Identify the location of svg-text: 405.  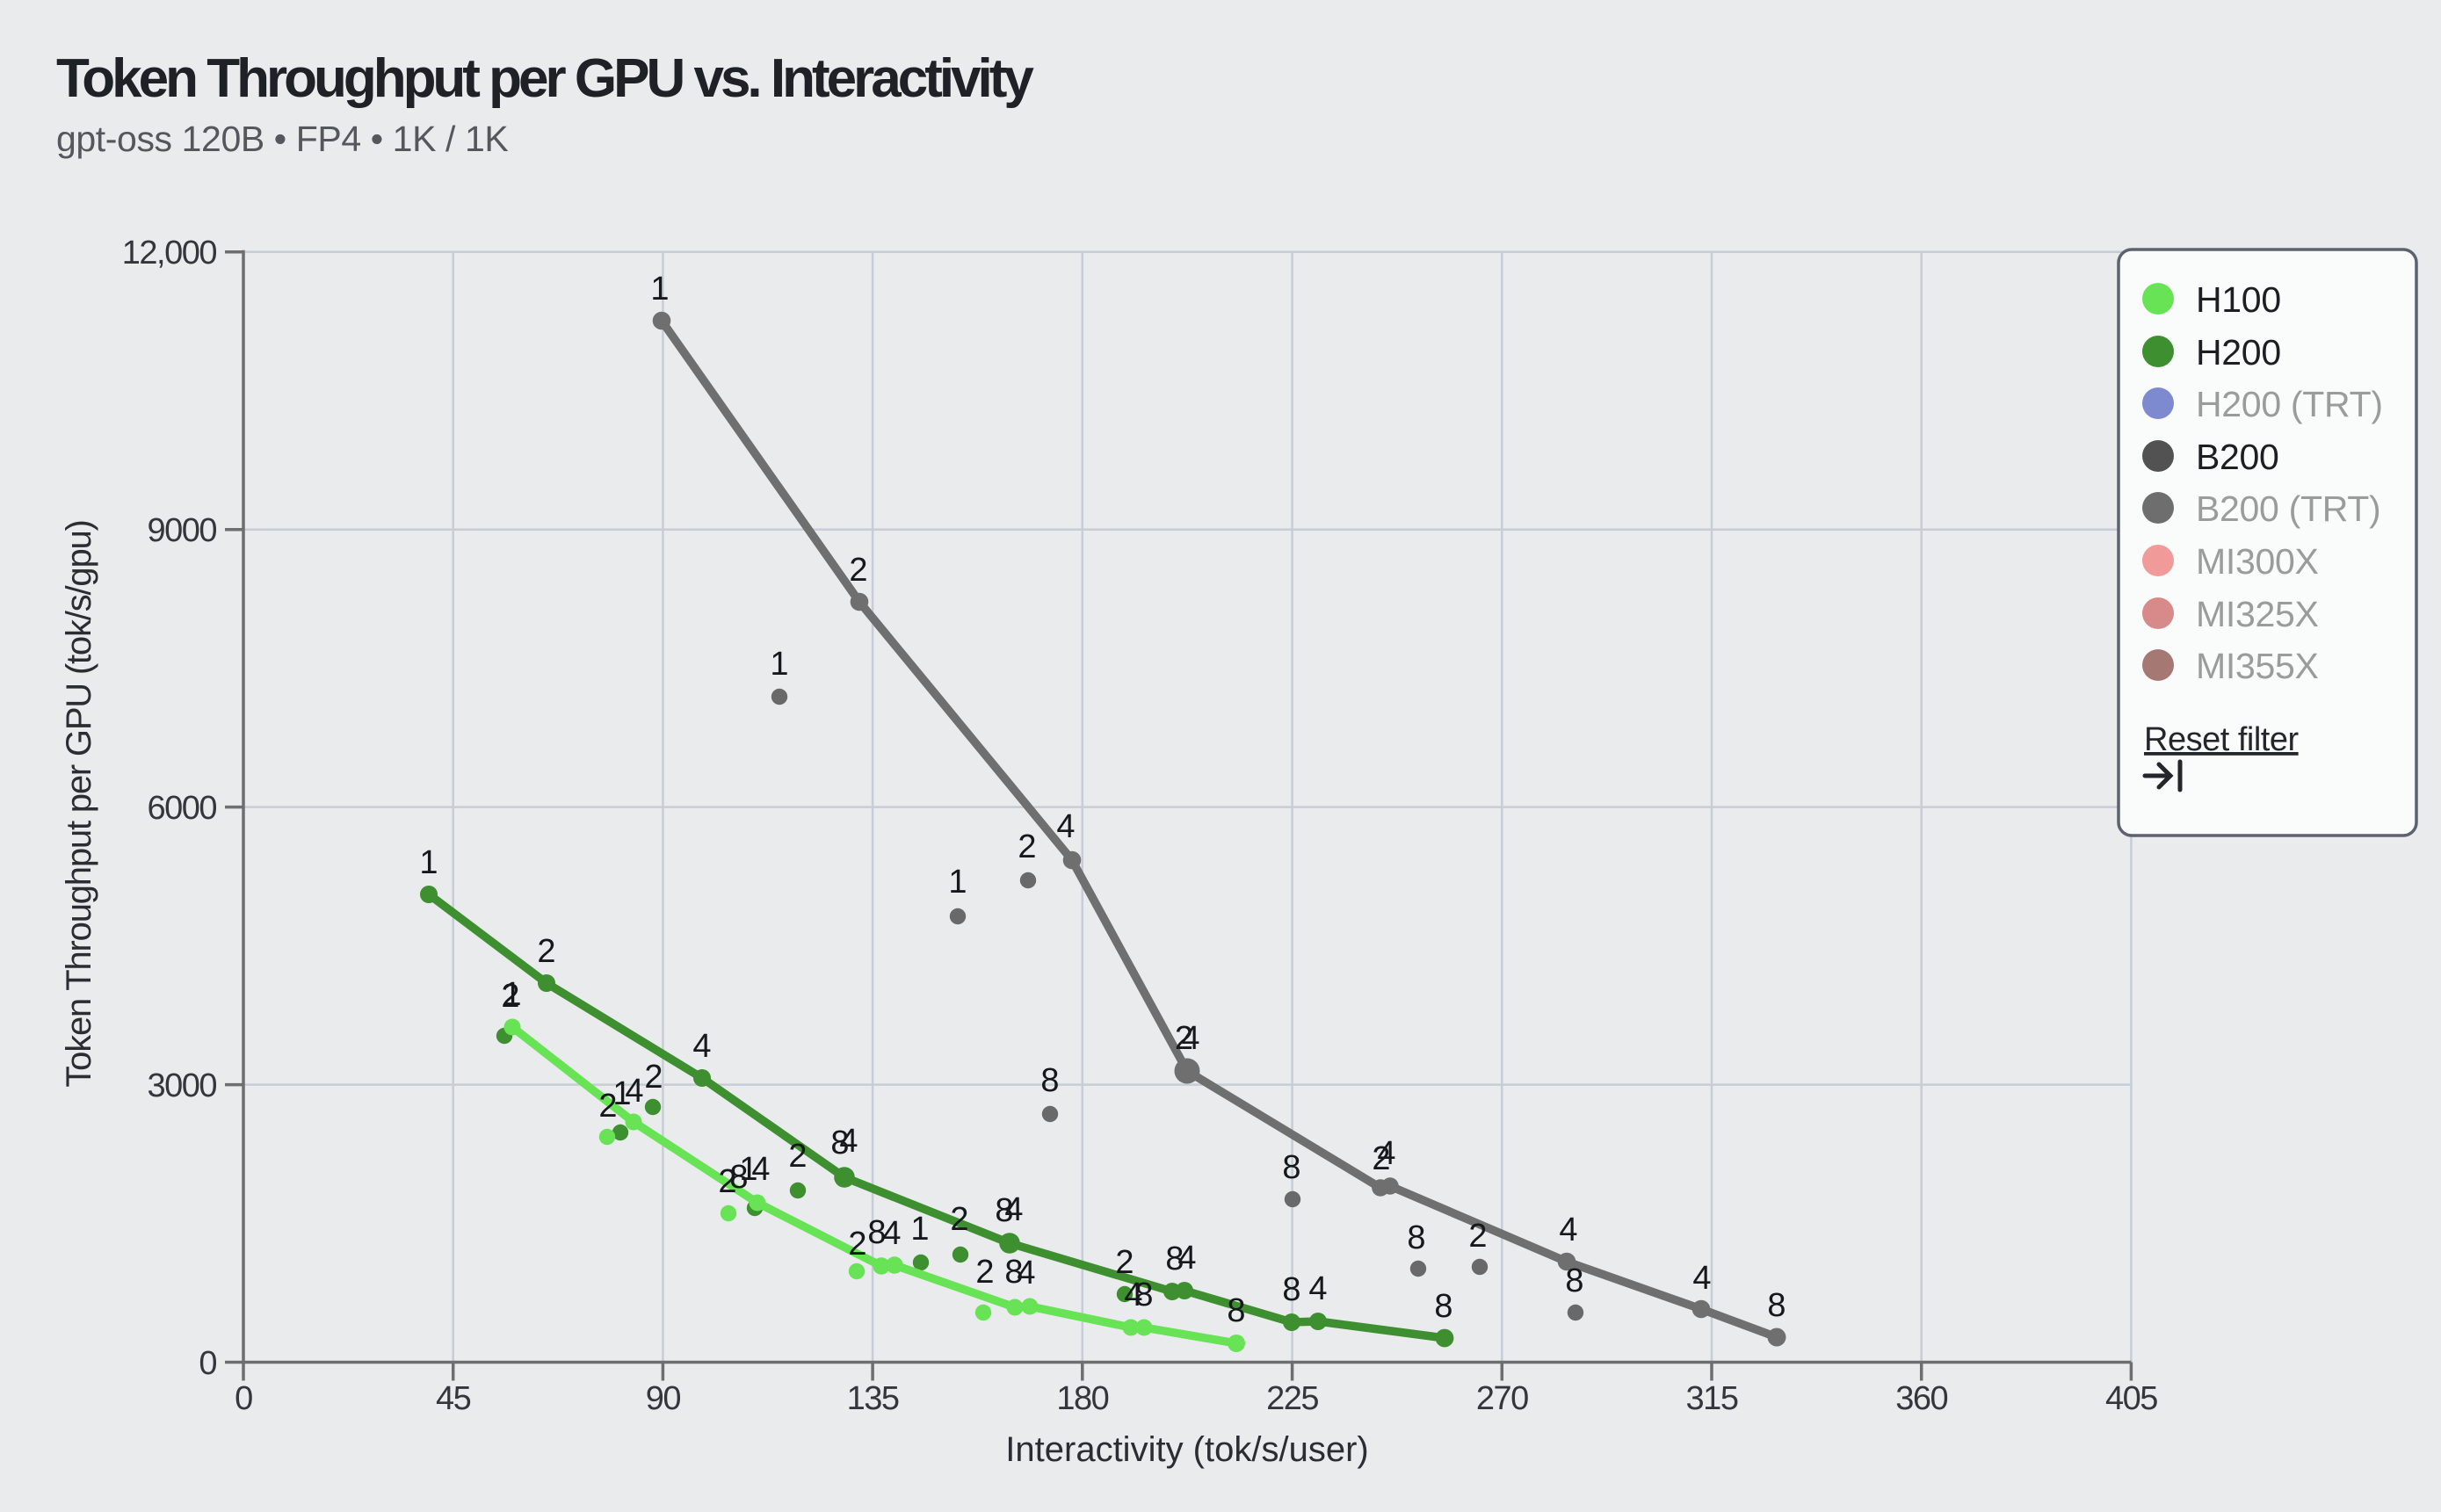
(2131, 1398).